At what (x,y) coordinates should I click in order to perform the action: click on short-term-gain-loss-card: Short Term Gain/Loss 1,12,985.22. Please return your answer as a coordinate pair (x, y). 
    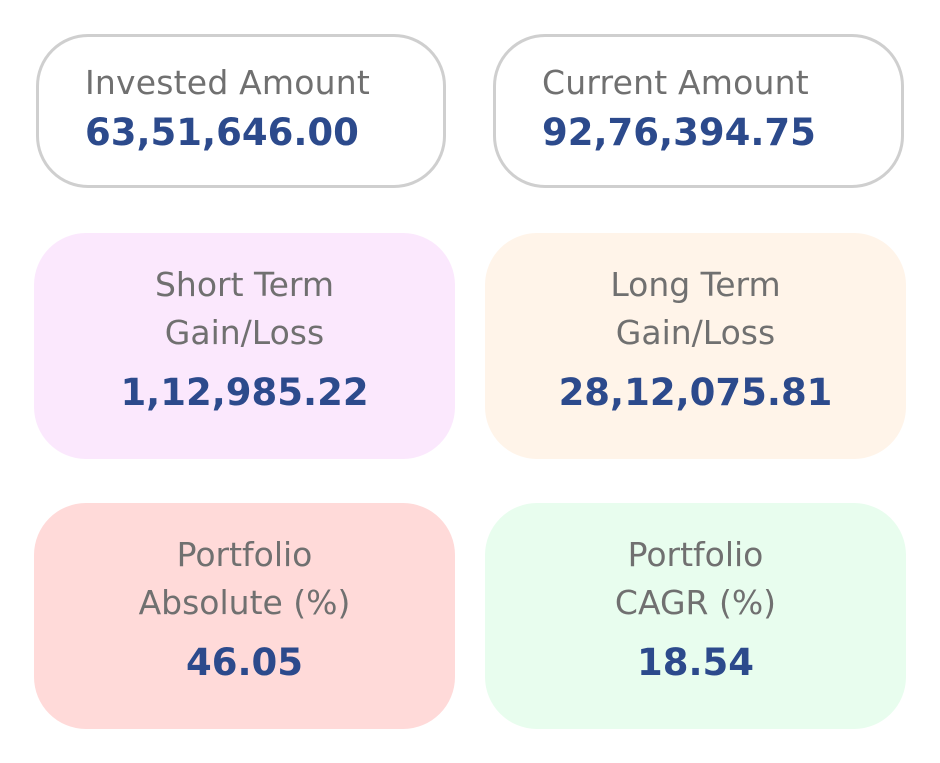
    Looking at the image, I should click on (244, 346).